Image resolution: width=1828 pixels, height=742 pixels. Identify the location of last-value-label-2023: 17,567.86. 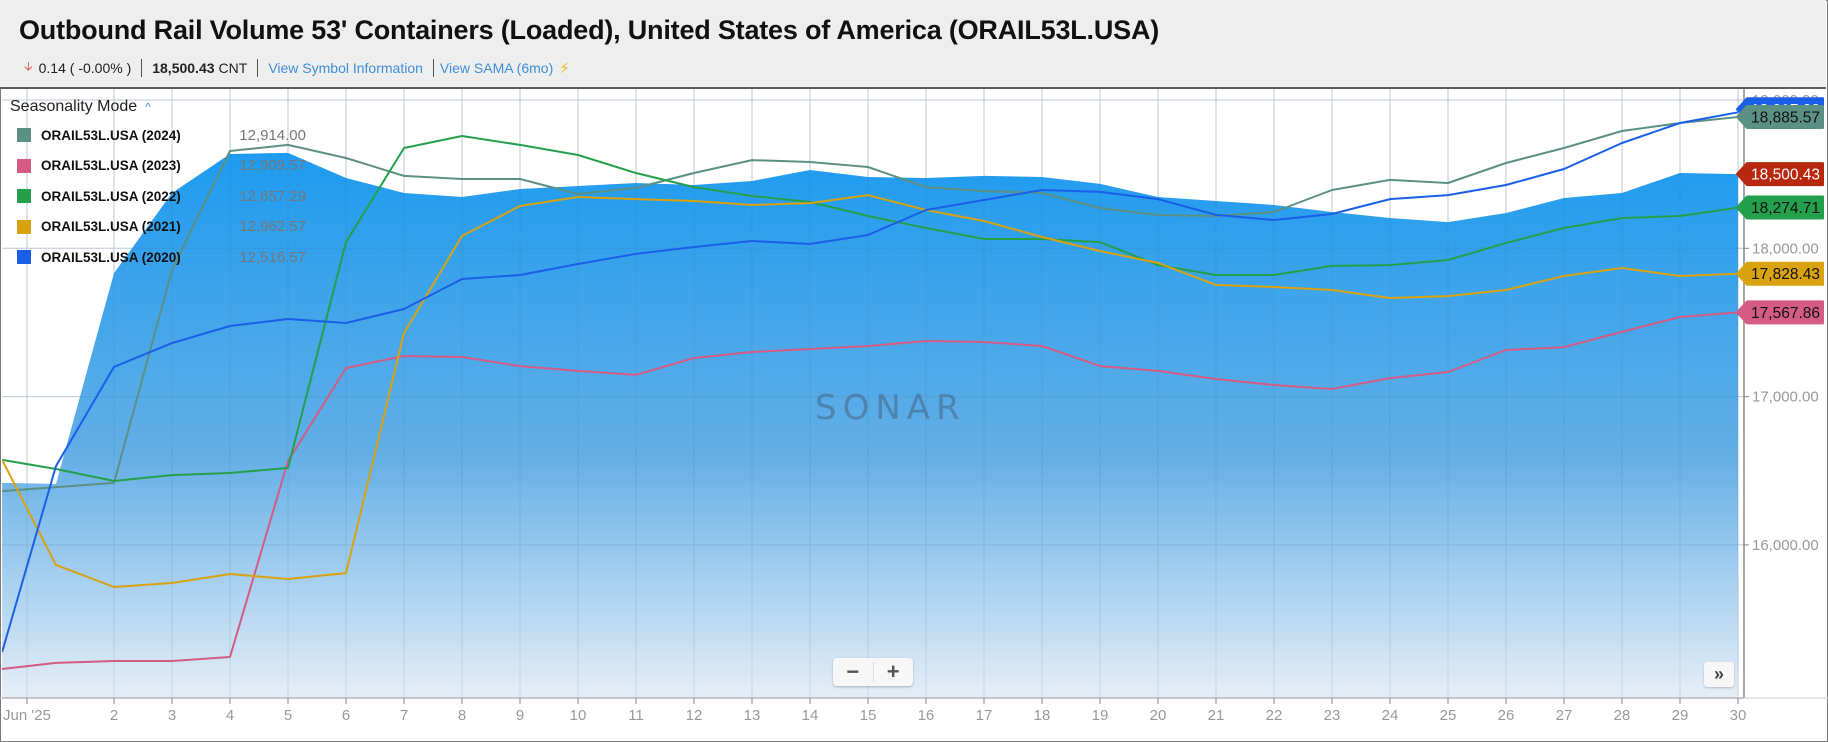
(1780, 312).